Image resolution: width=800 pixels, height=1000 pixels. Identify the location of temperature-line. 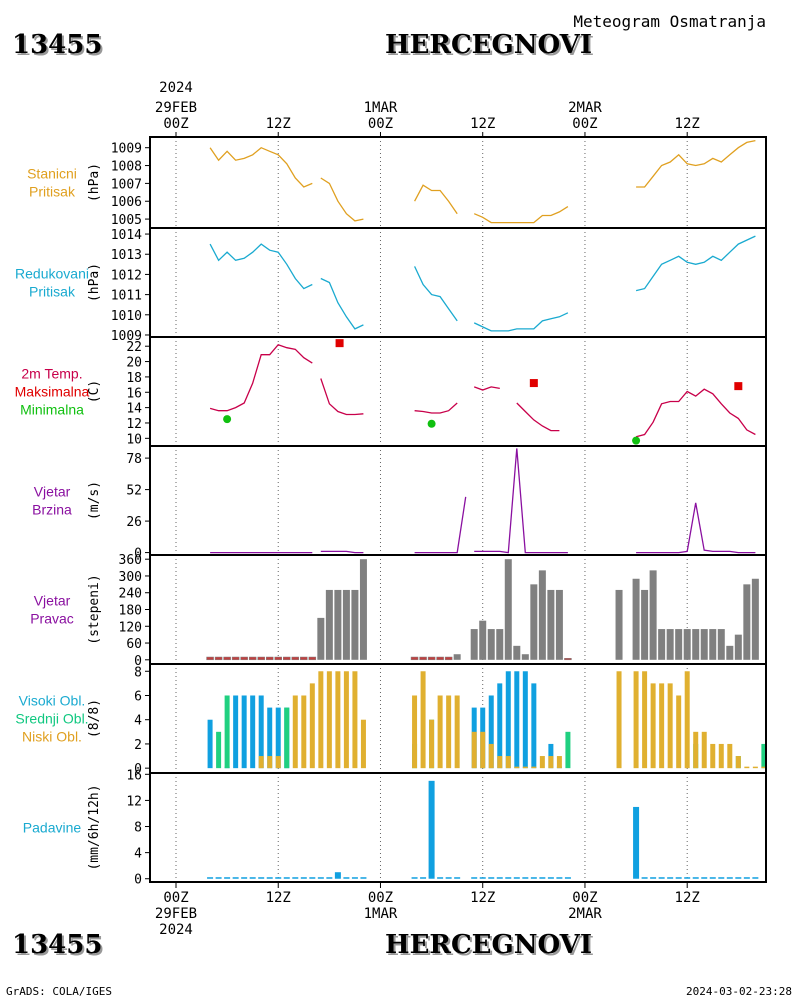
(342, 397).